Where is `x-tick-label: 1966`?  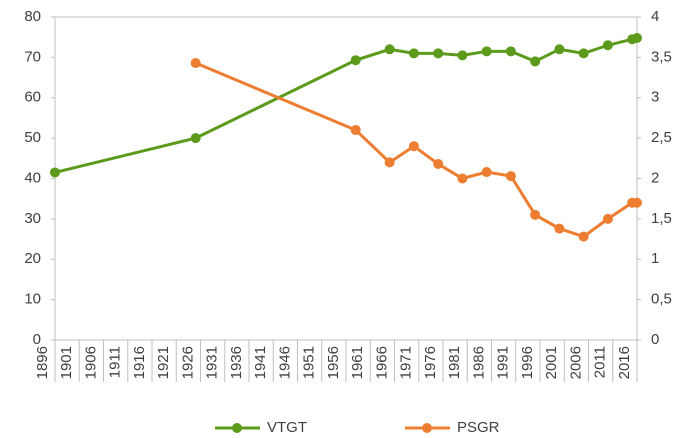 x-tick-label: 1966 is located at coordinates (381, 362).